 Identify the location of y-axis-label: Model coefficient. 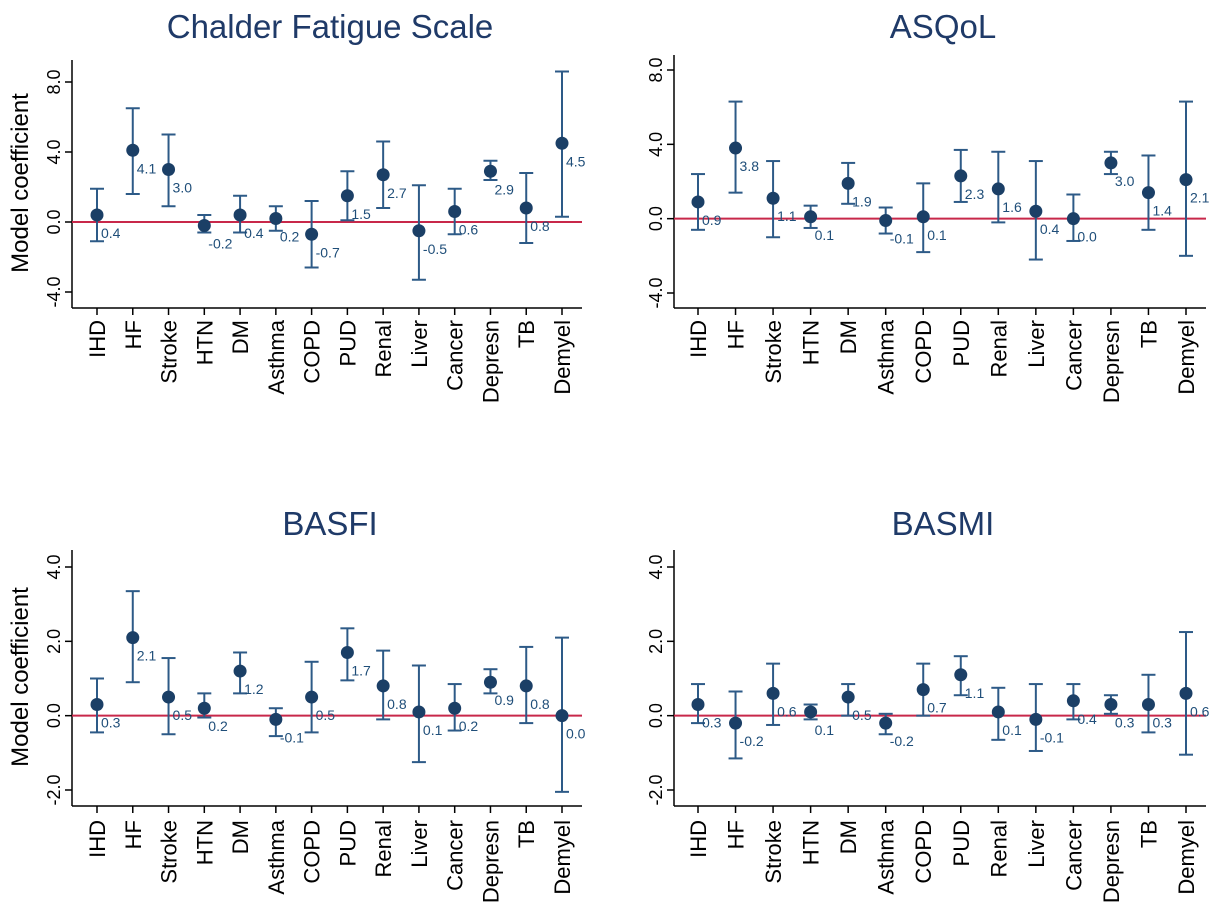
(20, 677).